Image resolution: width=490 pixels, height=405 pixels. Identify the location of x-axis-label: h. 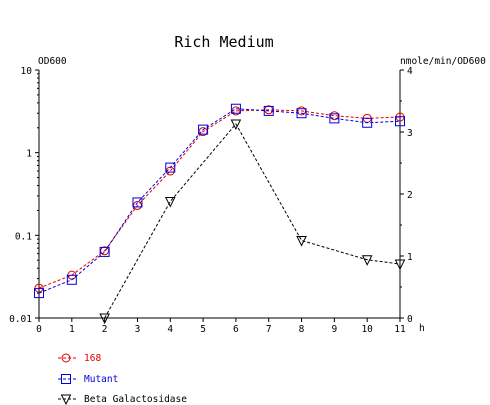
(422, 328).